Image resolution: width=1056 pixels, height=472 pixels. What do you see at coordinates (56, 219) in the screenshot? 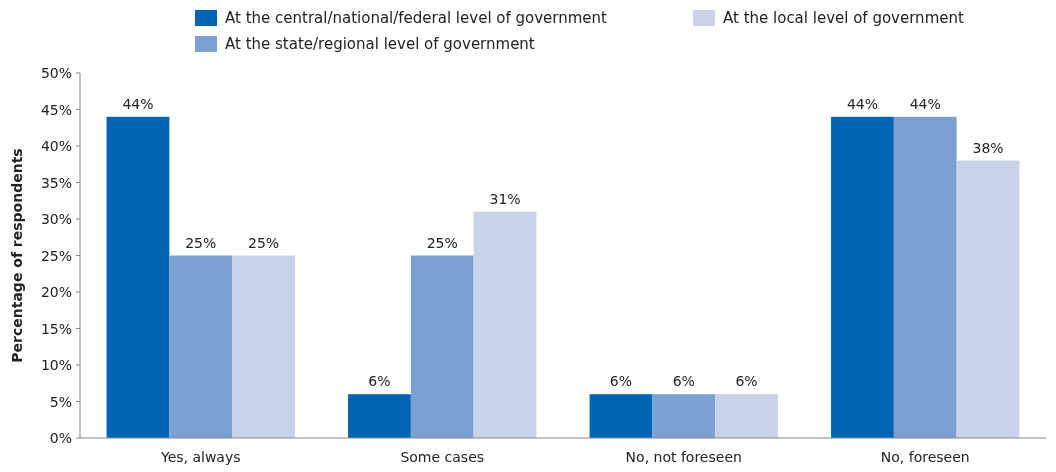
I see `y-tick-label: 30%` at bounding box center [56, 219].